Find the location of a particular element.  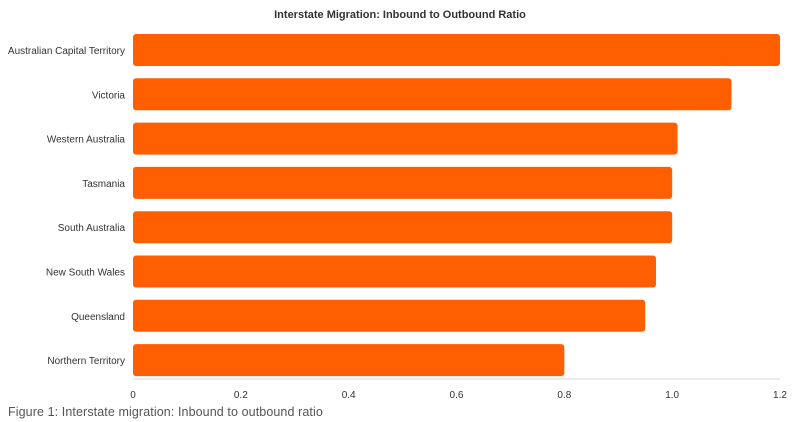

x-tick-label: 0.6 is located at coordinates (457, 395).